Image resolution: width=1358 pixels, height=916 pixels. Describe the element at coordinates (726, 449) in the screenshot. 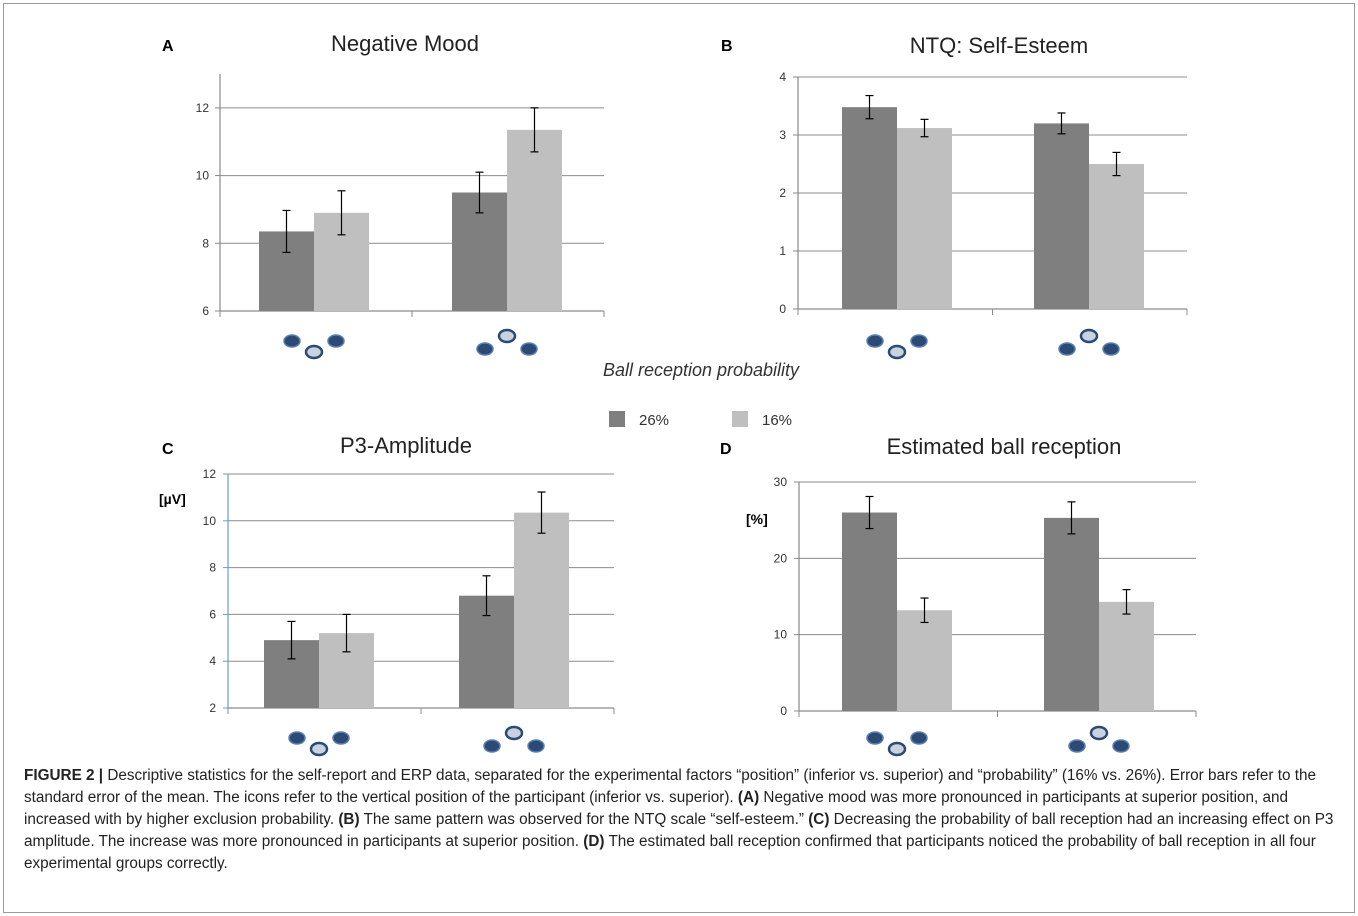

I see `panel-letter: D` at that location.